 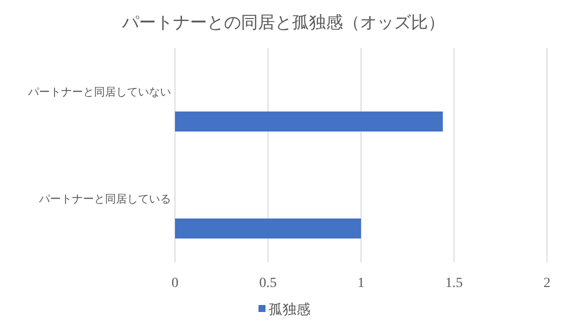 What do you see at coordinates (289, 310) in the screenshot?
I see `legend-label: 孤独感` at bounding box center [289, 310].